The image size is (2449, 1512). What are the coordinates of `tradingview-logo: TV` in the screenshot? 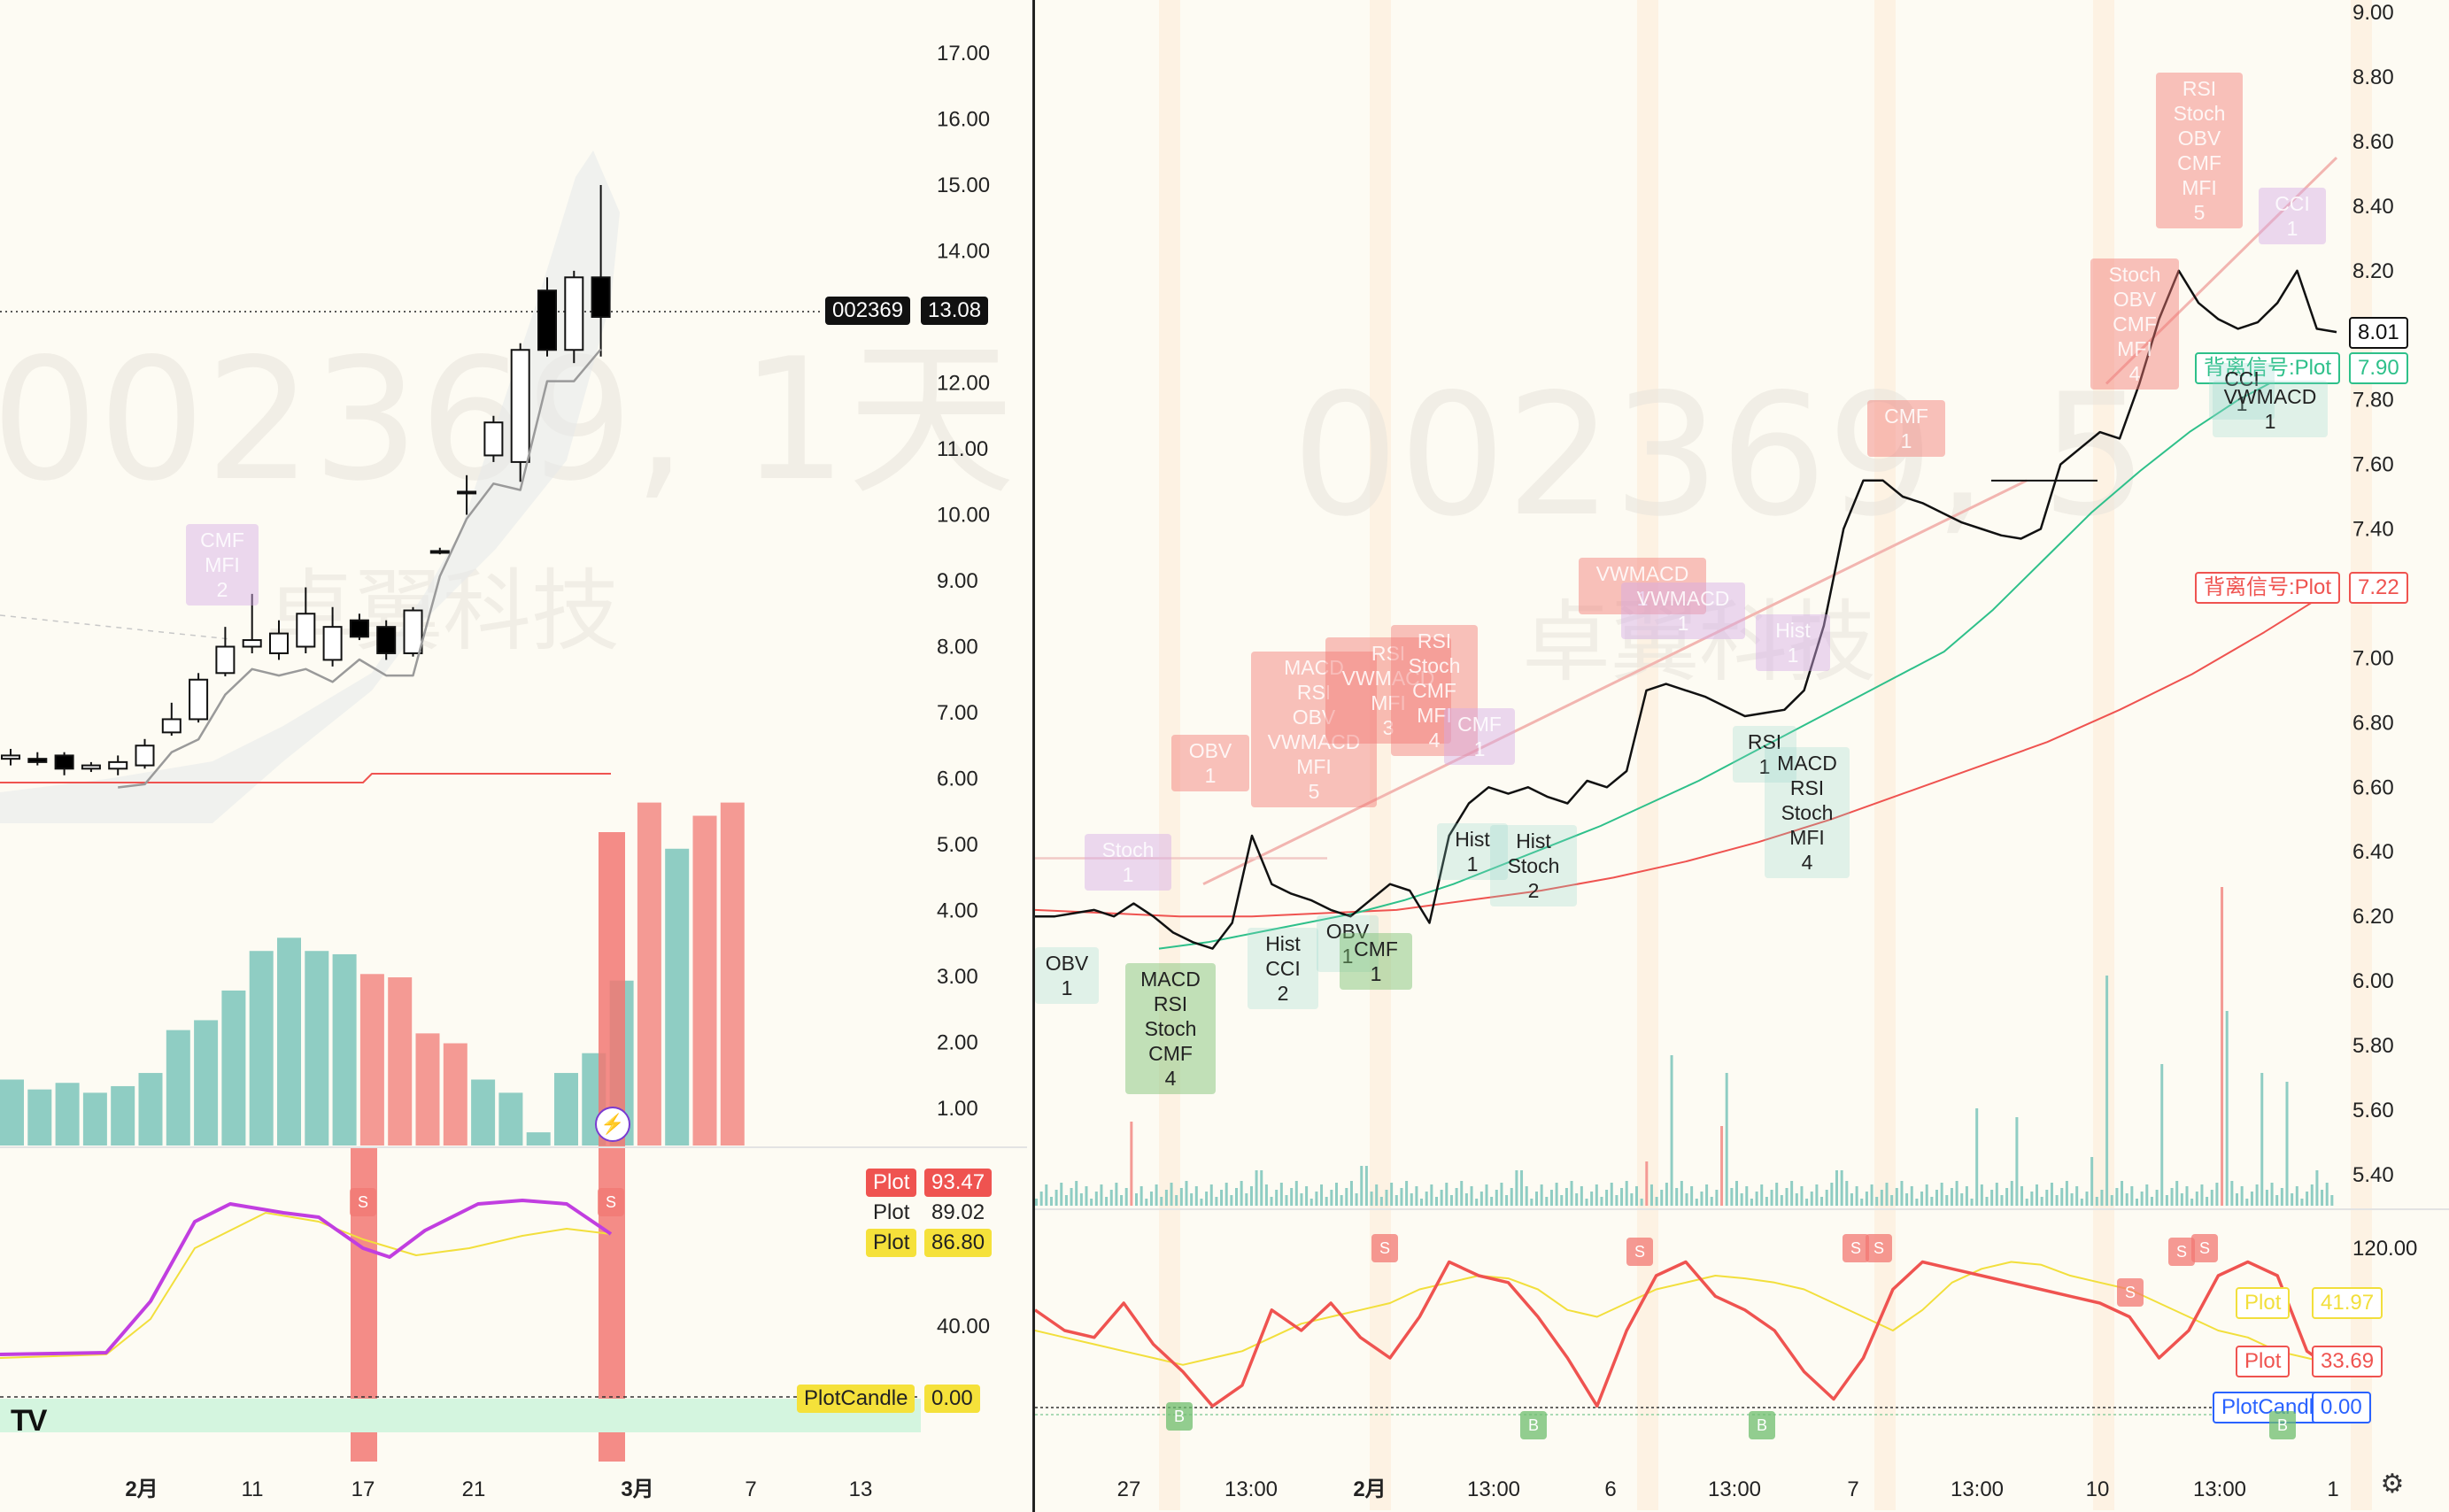 It's located at (29, 1421).